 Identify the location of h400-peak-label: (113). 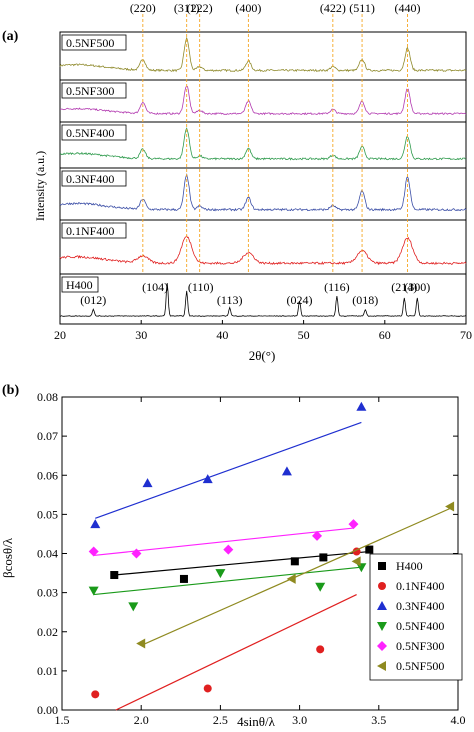
(230, 300).